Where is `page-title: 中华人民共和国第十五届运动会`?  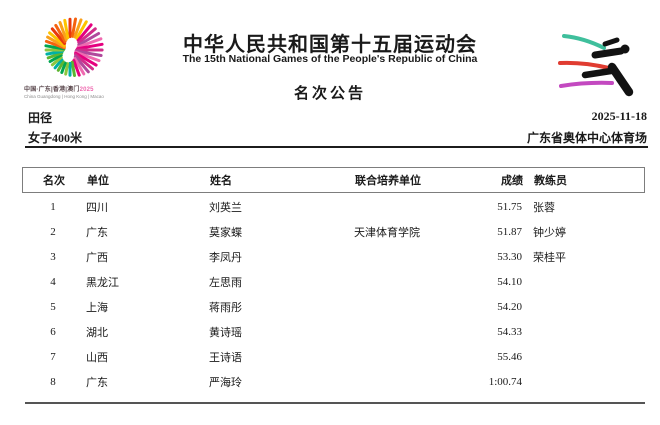 page-title: 中华人民共和国第十五届运动会 is located at coordinates (330, 45).